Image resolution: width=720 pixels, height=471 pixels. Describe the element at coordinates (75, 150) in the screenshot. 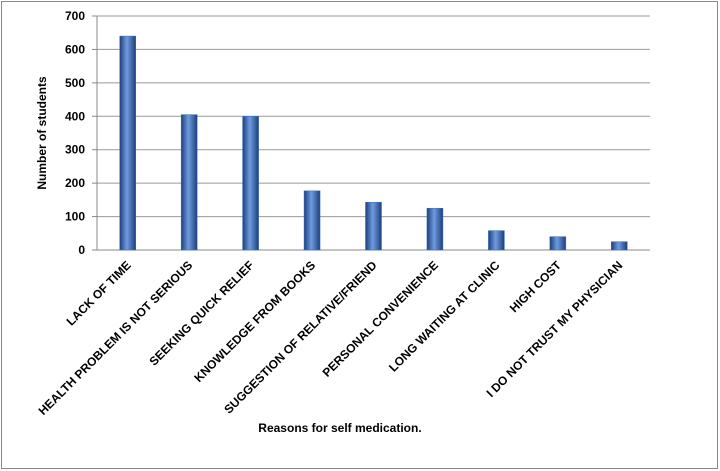

I see `y-tick-label: 300` at that location.